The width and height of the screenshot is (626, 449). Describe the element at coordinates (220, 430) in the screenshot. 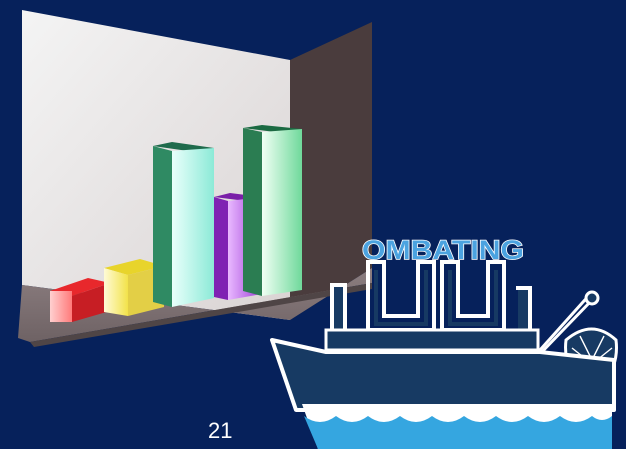

I see `page-number: 21` at that location.